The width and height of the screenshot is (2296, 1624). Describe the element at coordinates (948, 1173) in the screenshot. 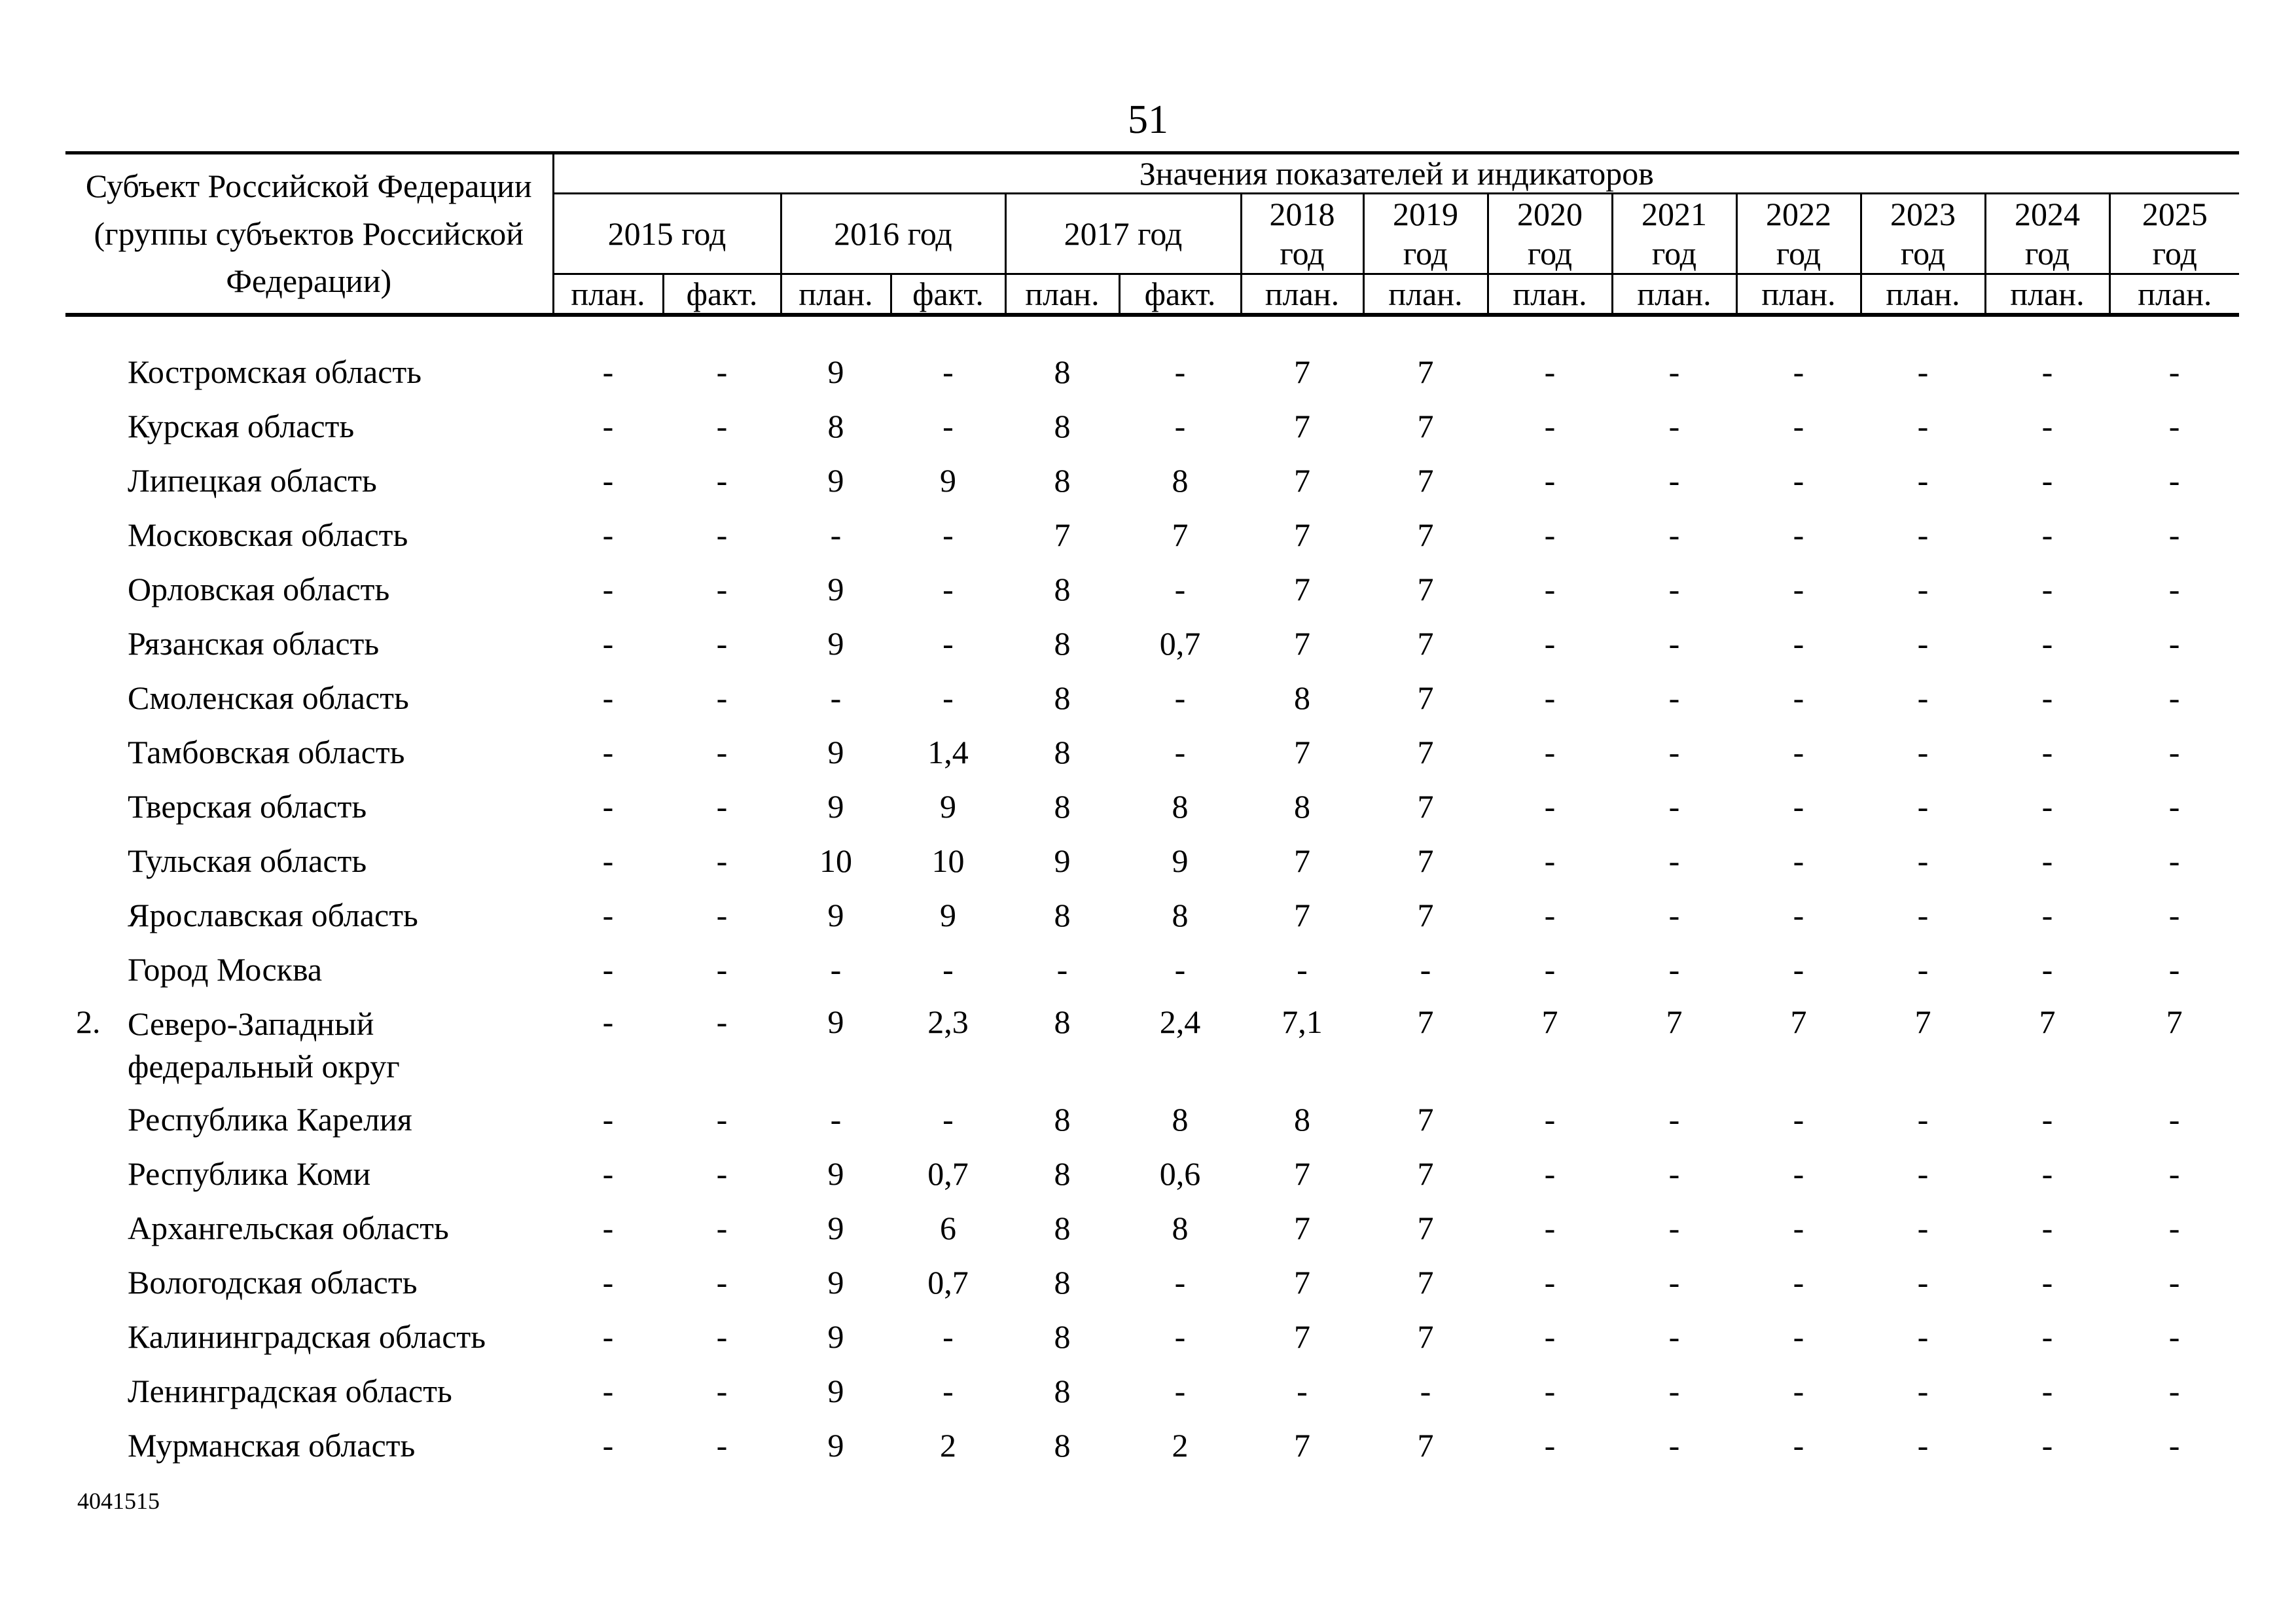

I see `value-cell: 0,7` at that location.